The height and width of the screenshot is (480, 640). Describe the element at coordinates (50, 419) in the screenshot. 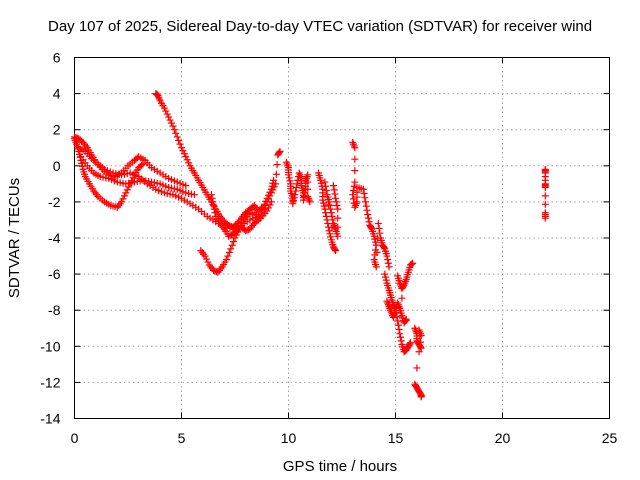

I see `y-tick-label: -14` at that location.